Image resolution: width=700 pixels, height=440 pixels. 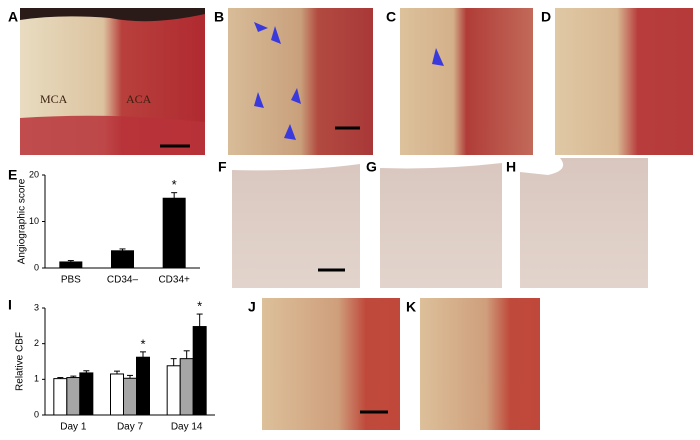 I want to click on photo-g, so click(x=441, y=223).